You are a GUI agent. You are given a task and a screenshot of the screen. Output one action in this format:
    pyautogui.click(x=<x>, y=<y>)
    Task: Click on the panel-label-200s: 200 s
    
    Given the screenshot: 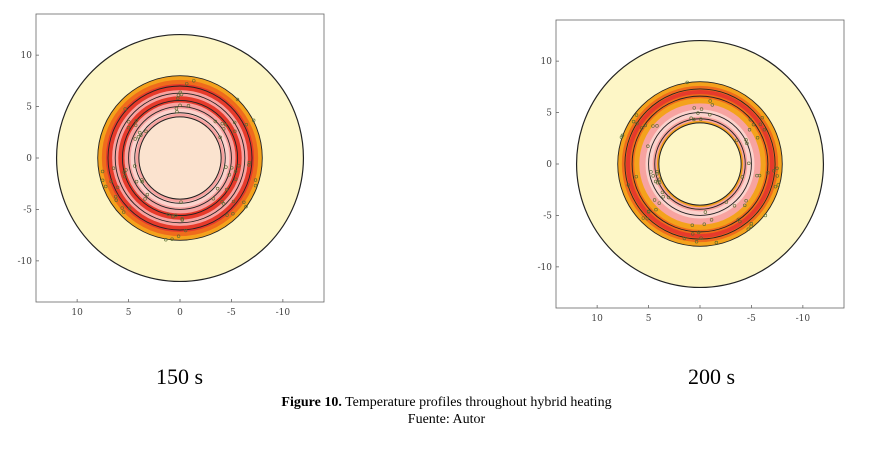 What is the action you would take?
    pyautogui.click(x=712, y=376)
    